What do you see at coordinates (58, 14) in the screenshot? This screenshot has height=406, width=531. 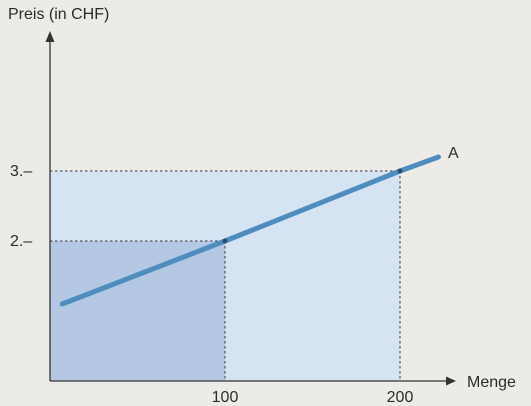 I see `y-axis-label: Preis (in CHF)` at bounding box center [58, 14].